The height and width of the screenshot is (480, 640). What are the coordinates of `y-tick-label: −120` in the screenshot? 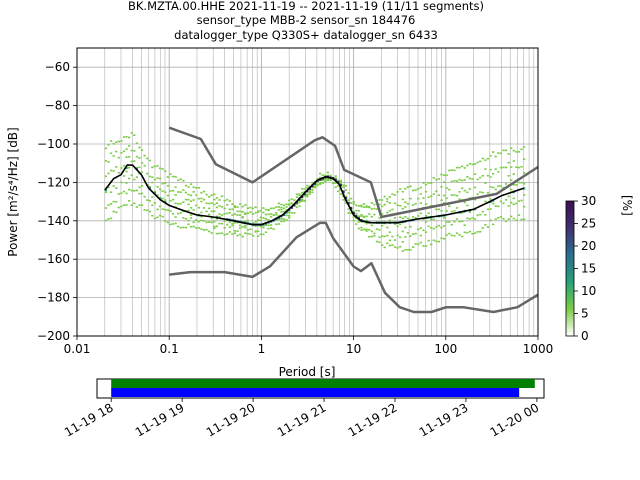 It's located at (53, 182).